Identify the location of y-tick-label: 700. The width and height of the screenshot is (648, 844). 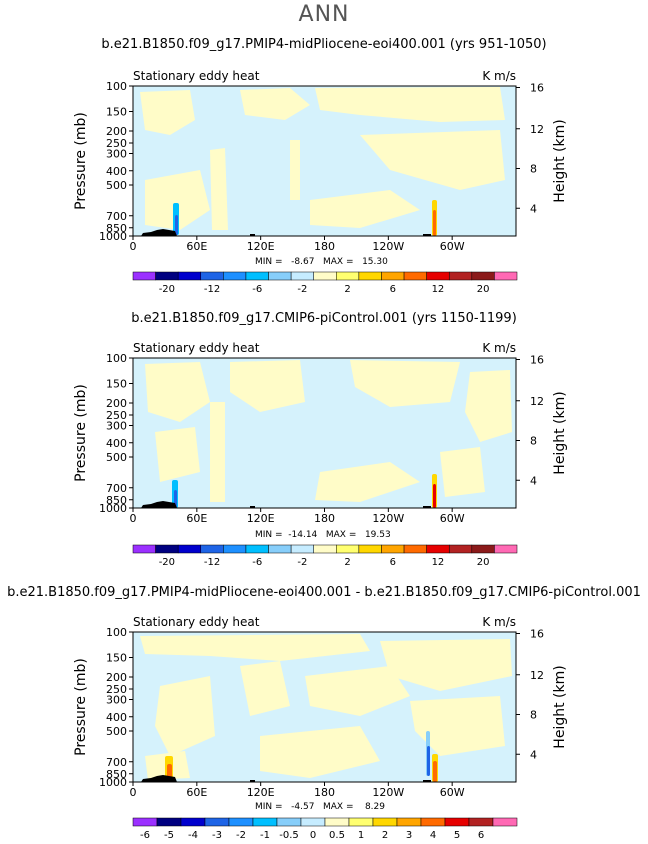
(116, 762).